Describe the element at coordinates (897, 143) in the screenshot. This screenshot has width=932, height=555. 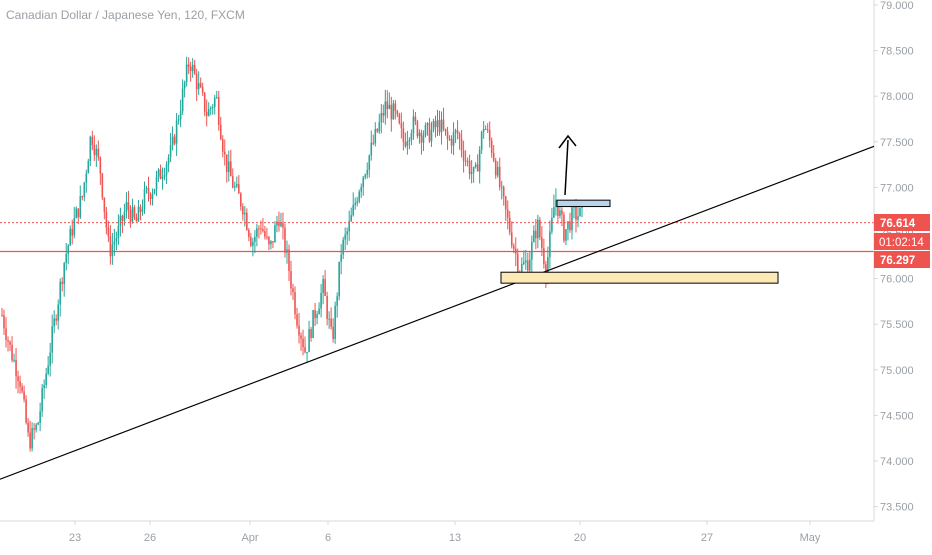
I see `y-tick-label: 77.500` at that location.